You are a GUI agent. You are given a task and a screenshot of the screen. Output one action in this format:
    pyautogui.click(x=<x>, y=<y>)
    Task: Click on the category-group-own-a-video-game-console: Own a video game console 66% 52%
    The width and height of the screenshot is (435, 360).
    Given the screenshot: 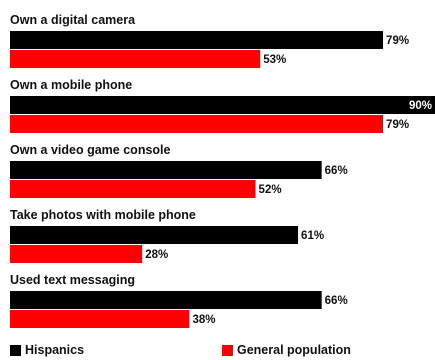 What is the action you would take?
    pyautogui.click(x=179, y=170)
    